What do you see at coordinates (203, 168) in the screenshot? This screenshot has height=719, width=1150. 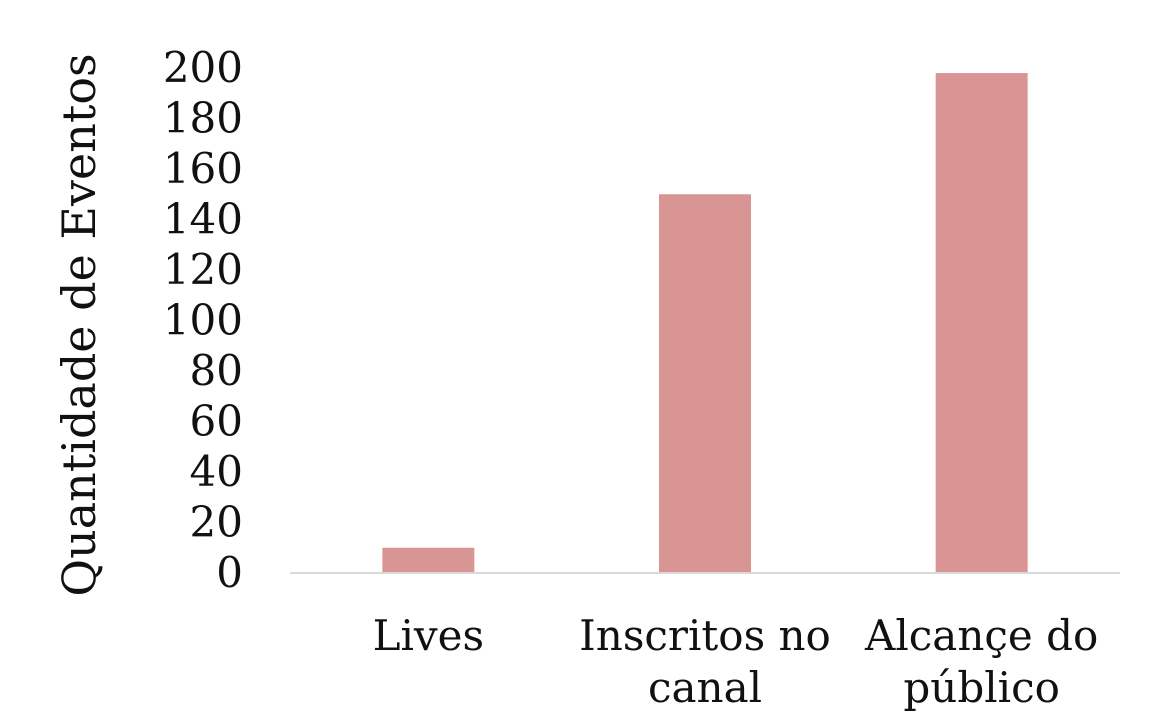 I see `y-tick-label: 160` at bounding box center [203, 168].